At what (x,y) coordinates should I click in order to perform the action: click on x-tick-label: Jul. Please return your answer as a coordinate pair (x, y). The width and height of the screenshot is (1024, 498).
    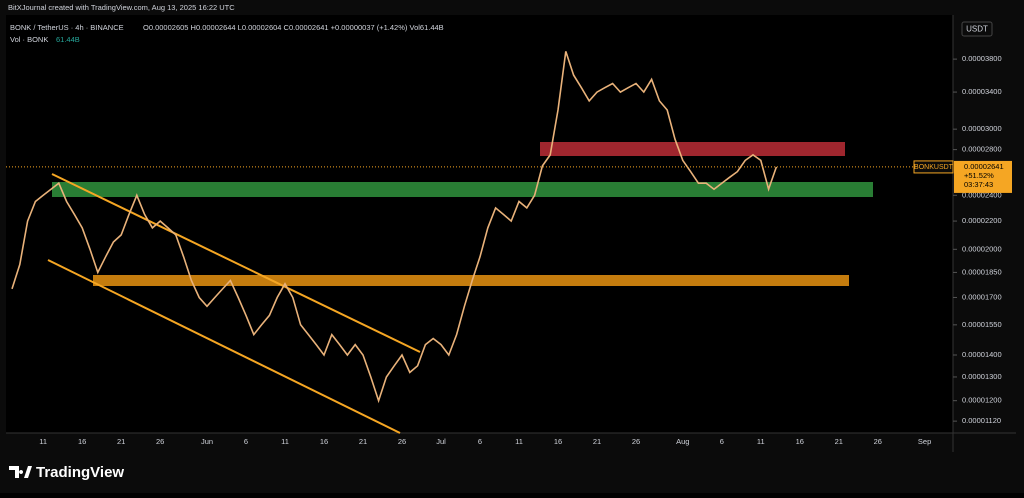
    Looking at the image, I should click on (441, 441).